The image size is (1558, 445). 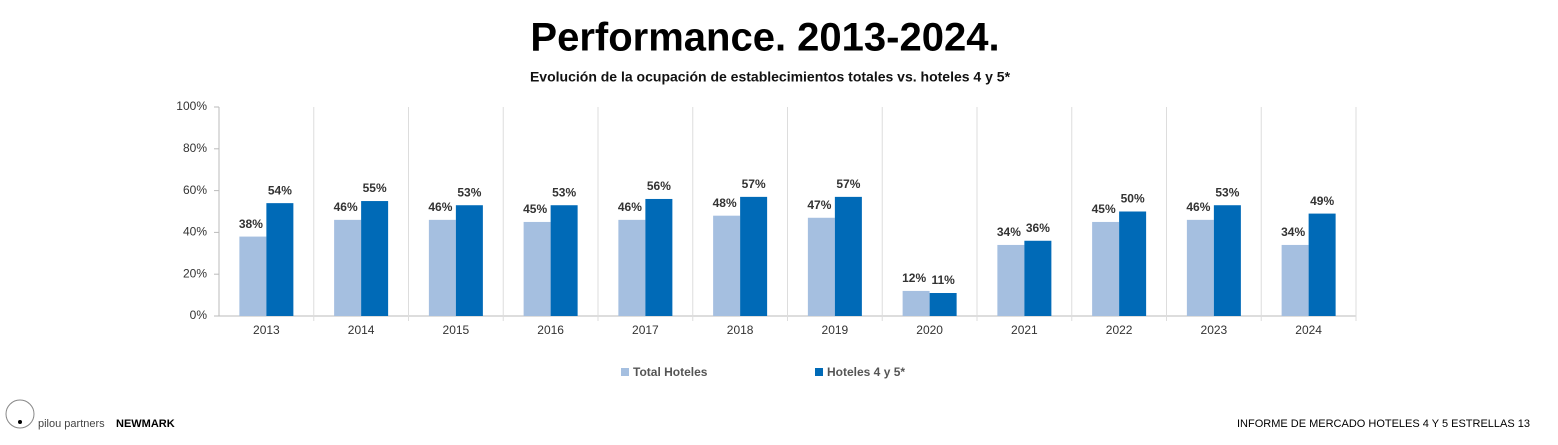 What do you see at coordinates (725, 203) in the screenshot?
I see `value-label: 48%` at bounding box center [725, 203].